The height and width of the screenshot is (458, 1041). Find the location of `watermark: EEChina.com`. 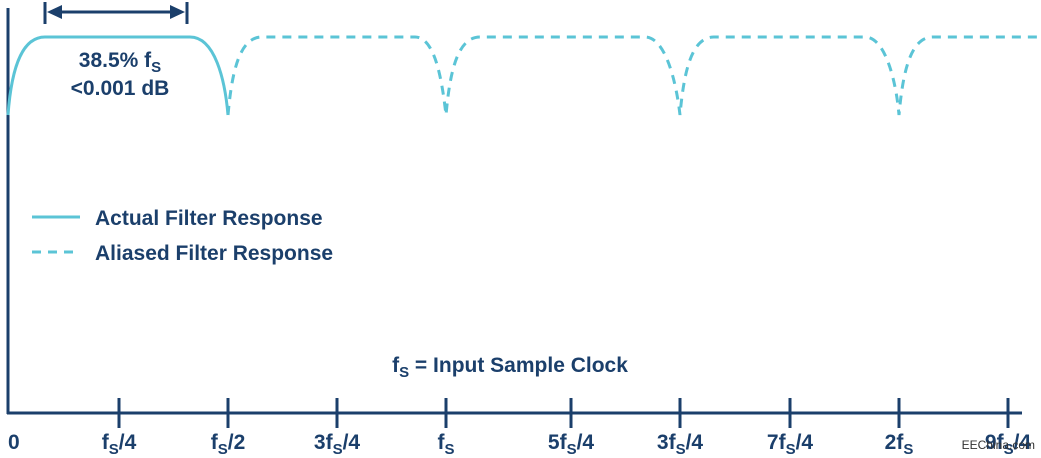

watermark: EEChina.com is located at coordinates (998, 445).